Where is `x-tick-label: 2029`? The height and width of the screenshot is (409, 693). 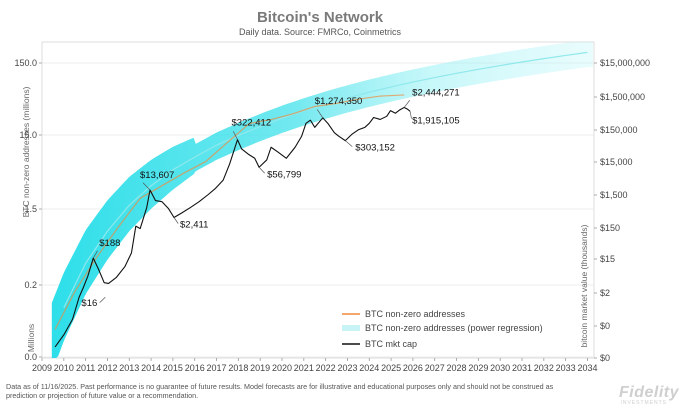 x-tick-label: 2029 is located at coordinates (478, 368).